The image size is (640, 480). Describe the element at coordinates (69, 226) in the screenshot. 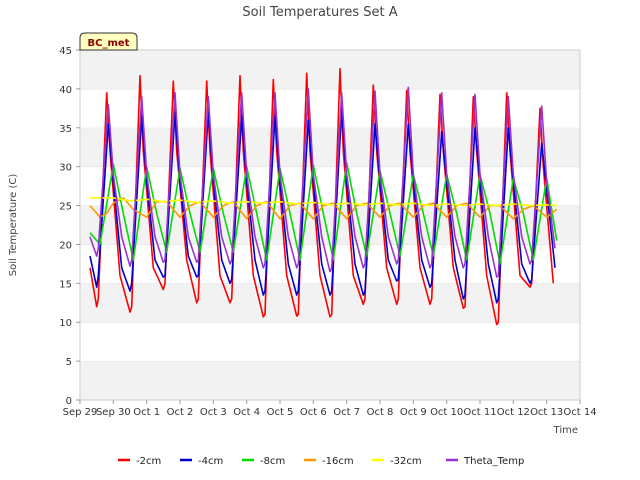

I see `y-axis: 0 5 10 15 20 25 30 35 40 45` at that location.